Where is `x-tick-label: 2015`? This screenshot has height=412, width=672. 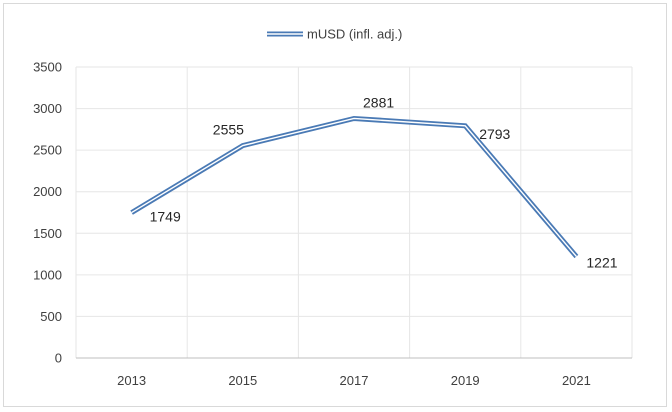
x-tick-label: 2015 is located at coordinates (242, 380).